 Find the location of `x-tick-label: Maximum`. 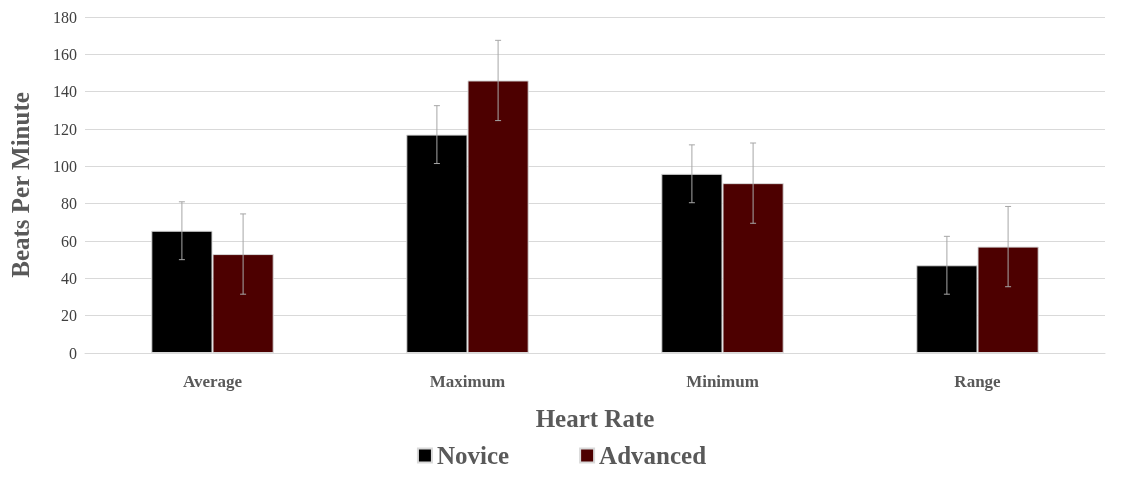

x-tick-label: Maximum is located at coordinates (467, 381).